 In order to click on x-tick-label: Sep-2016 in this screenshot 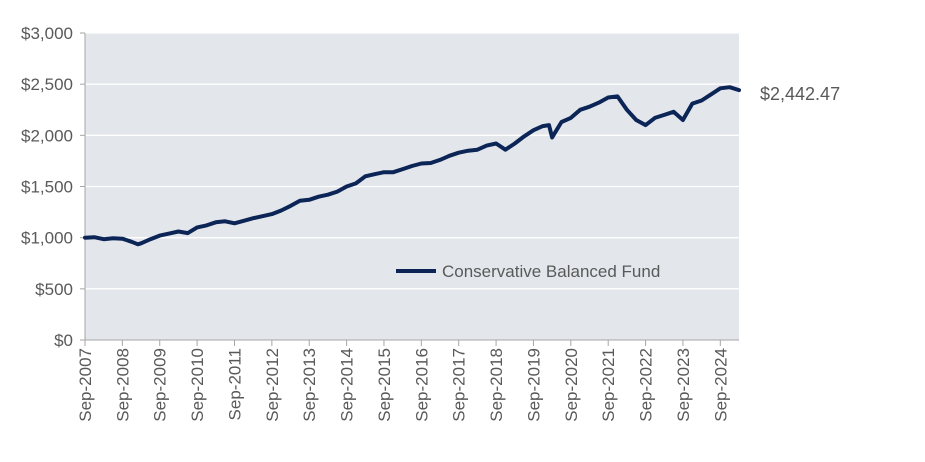, I will do `click(421, 385)`.